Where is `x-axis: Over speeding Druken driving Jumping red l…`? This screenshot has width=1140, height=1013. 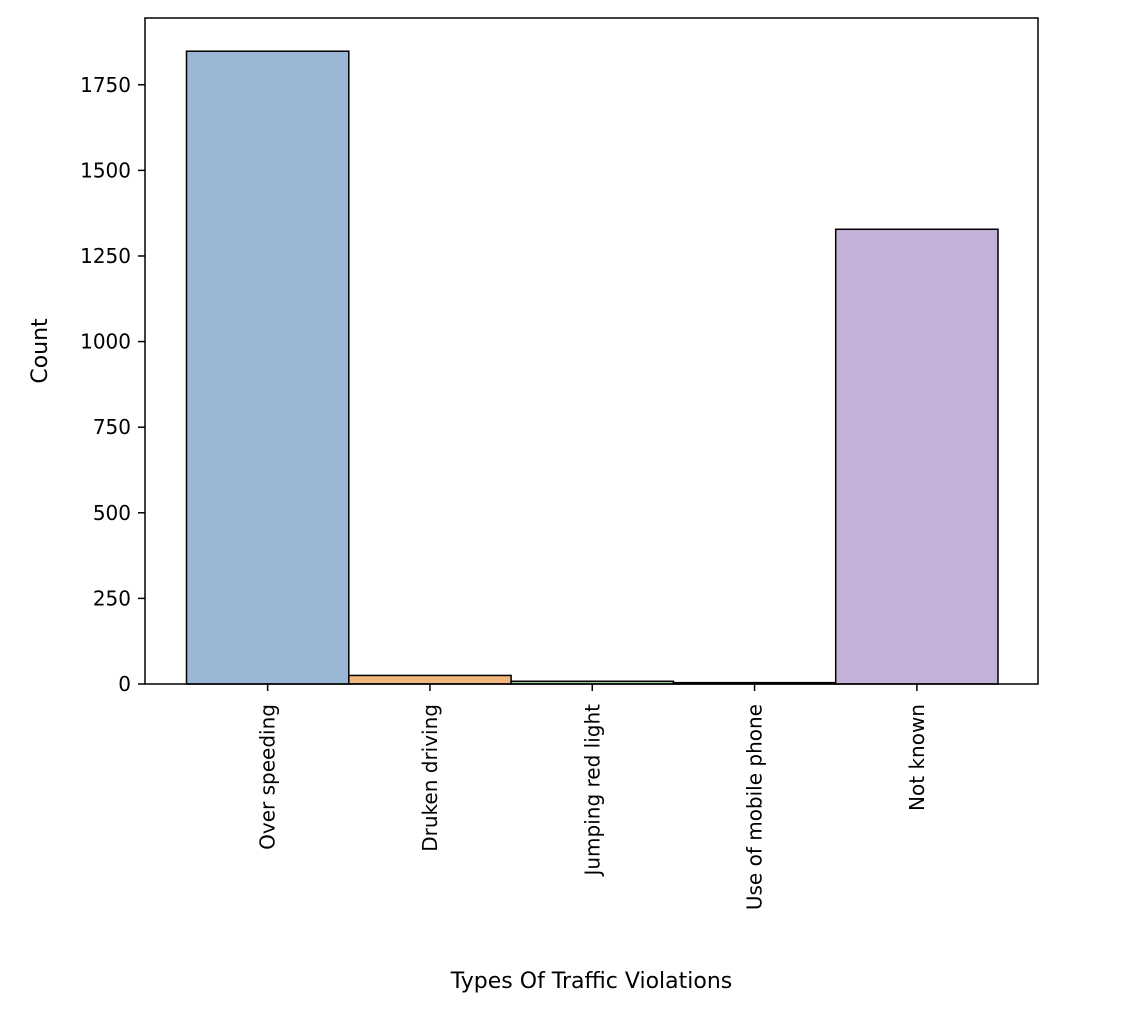 x-axis: Over speeding Druken driving Jumping red l… is located at coordinates (592, 797).